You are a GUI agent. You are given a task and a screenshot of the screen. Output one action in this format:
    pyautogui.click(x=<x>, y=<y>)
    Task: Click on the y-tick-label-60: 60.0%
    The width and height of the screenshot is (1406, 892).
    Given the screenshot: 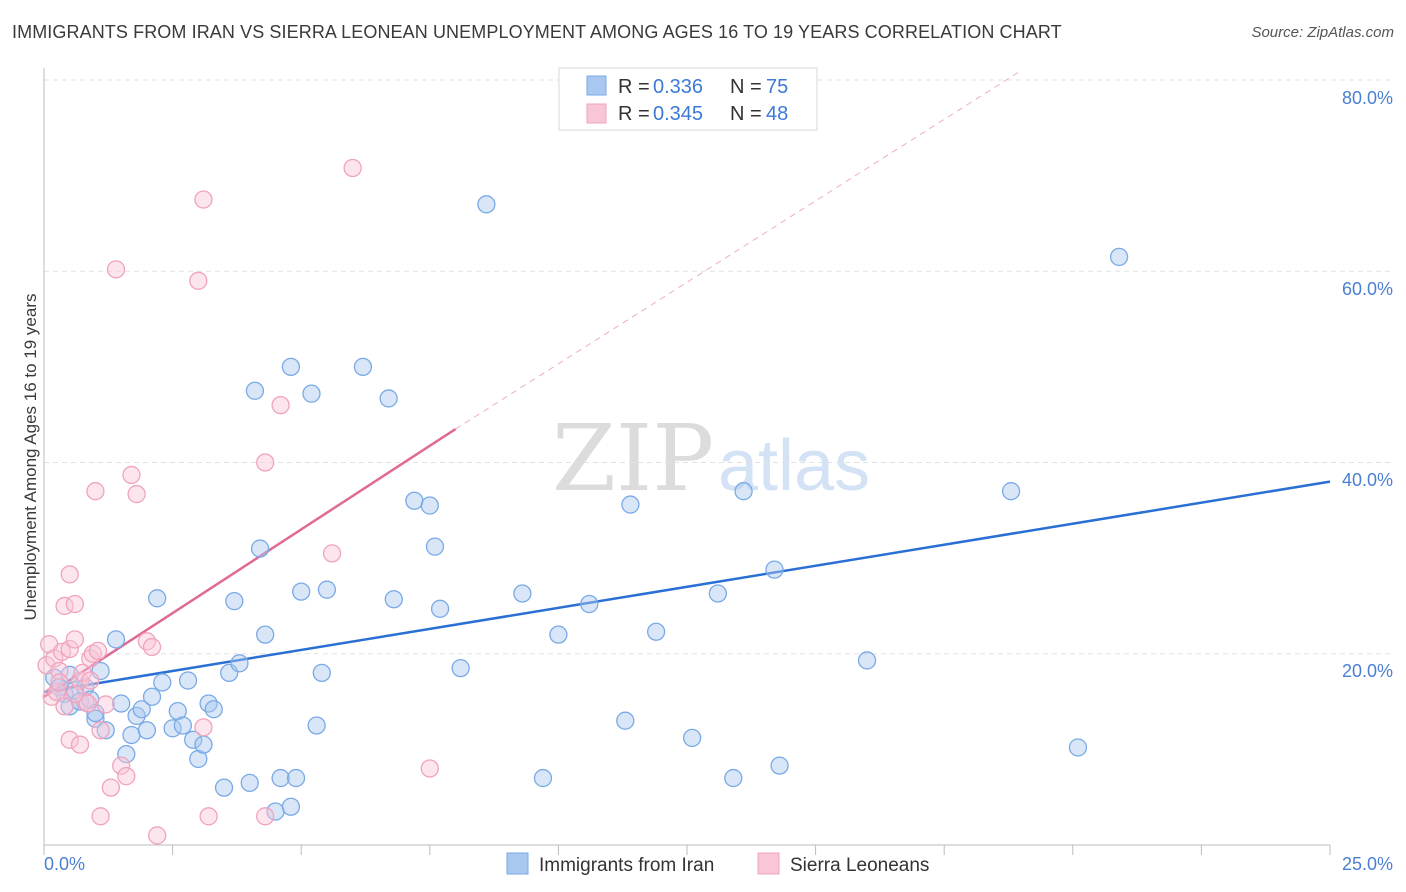 What is the action you would take?
    pyautogui.click(x=1367, y=289)
    